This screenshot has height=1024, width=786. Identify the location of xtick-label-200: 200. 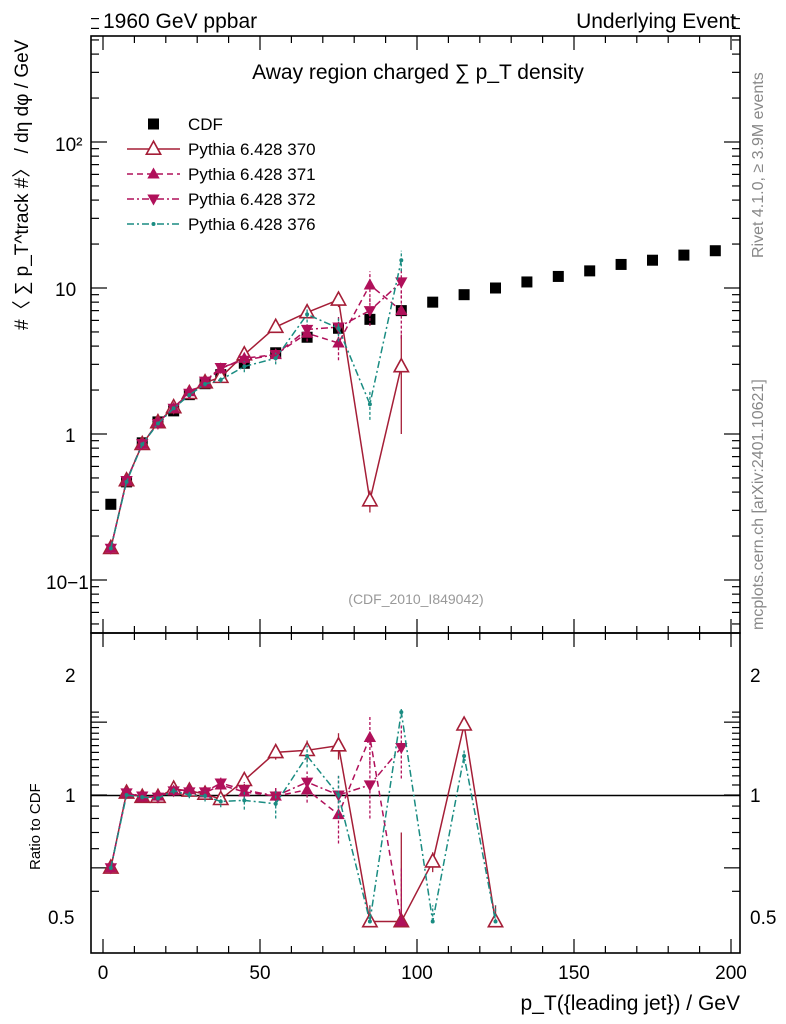
(731, 973).